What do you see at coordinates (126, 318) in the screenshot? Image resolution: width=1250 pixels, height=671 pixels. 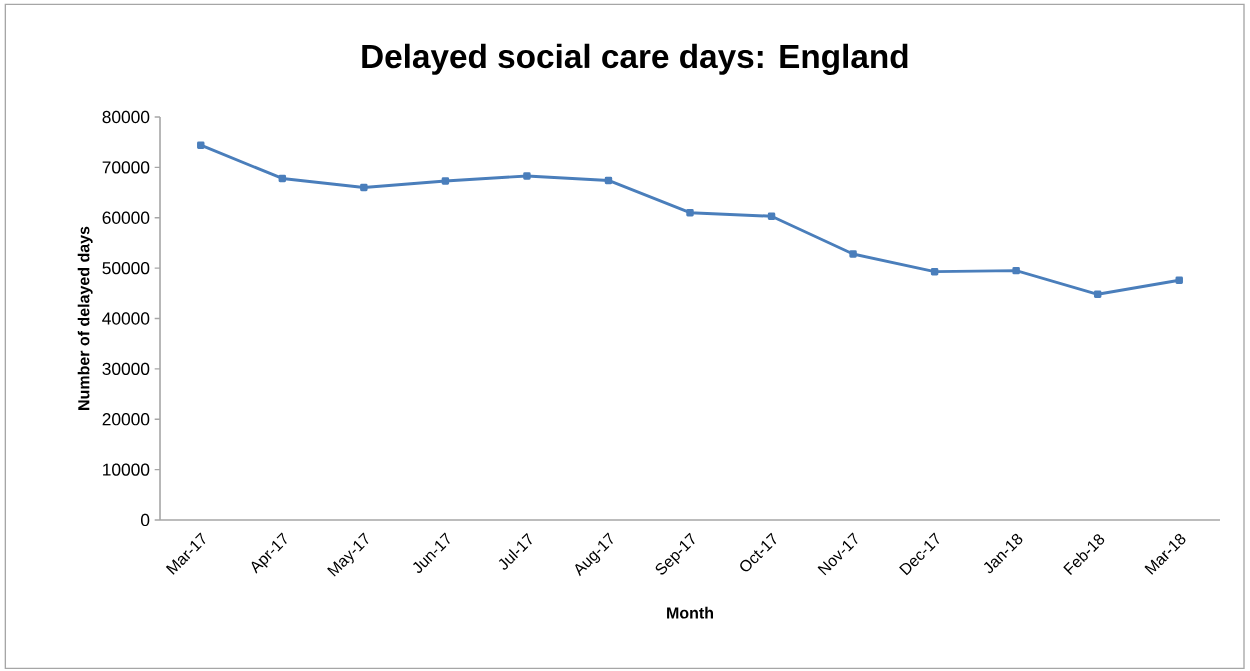 I see `y-tick-label: 40000` at bounding box center [126, 318].